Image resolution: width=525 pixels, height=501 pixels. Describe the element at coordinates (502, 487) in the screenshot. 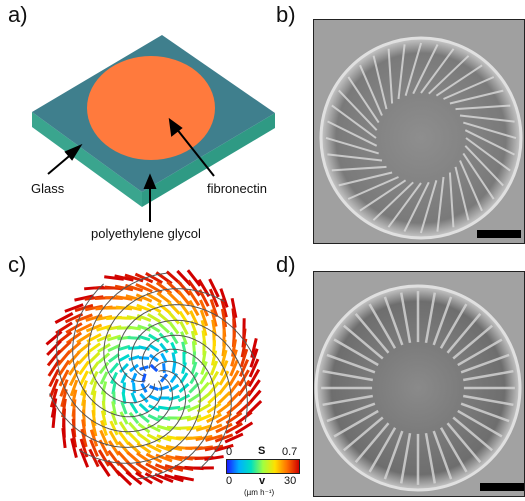

I see `scale-bar-d` at that location.